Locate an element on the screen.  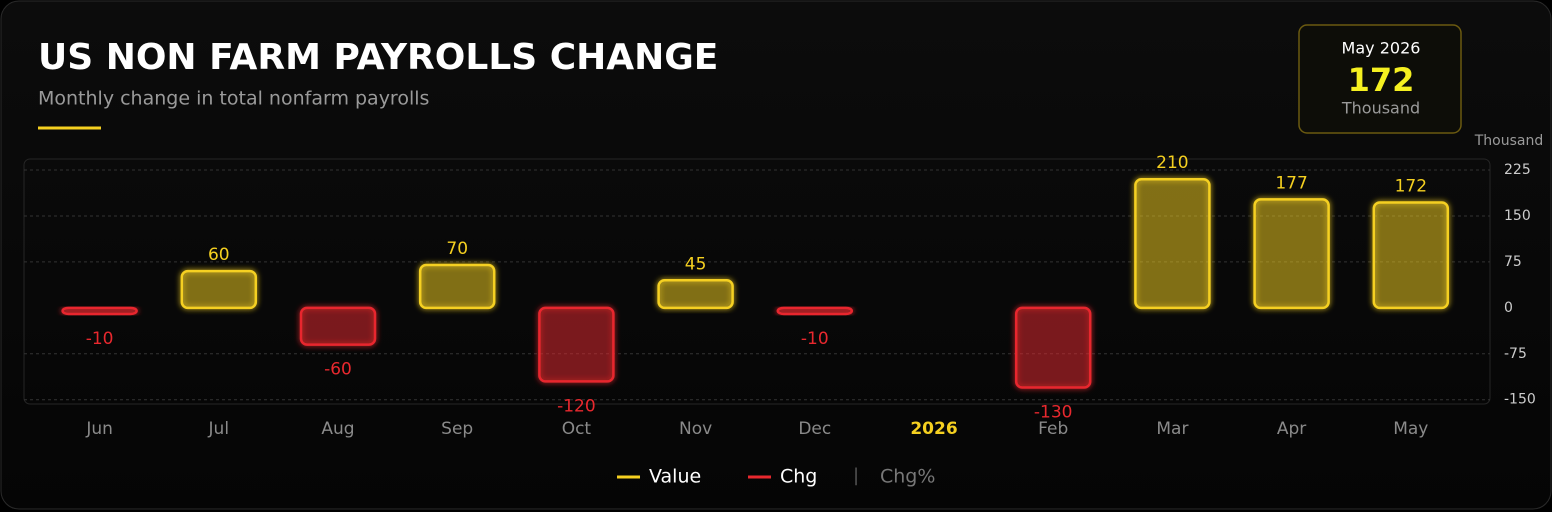
x-tick-label: Feb is located at coordinates (1053, 429).